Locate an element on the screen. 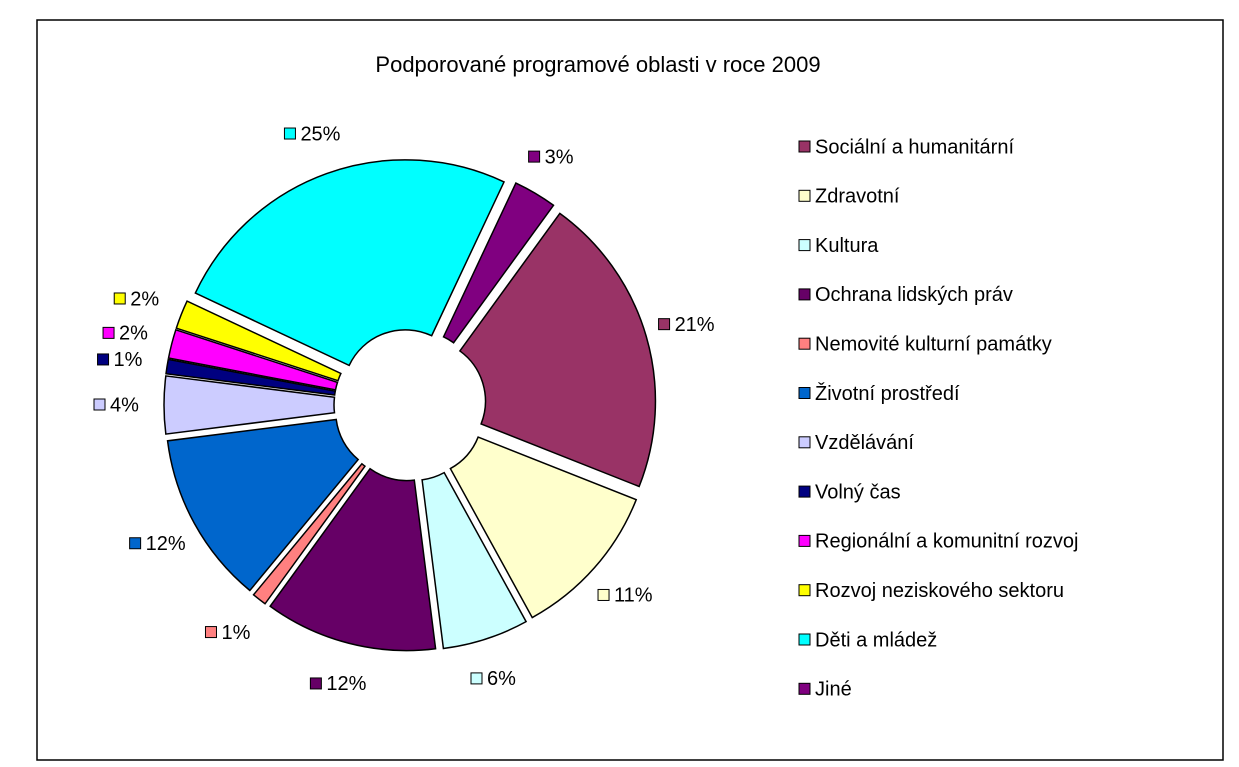 This screenshot has width=1239, height=767. data-label: 4% is located at coordinates (124, 405).